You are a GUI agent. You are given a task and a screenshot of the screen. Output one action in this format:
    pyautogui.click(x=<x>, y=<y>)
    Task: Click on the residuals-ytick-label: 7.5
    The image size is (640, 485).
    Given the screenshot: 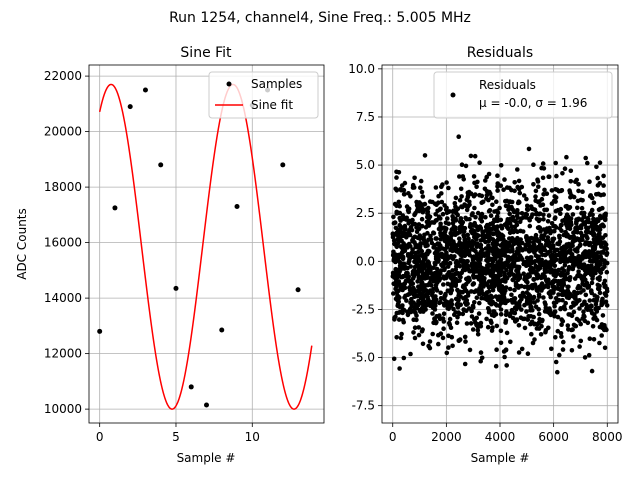 What is the action you would take?
    pyautogui.click(x=365, y=117)
    